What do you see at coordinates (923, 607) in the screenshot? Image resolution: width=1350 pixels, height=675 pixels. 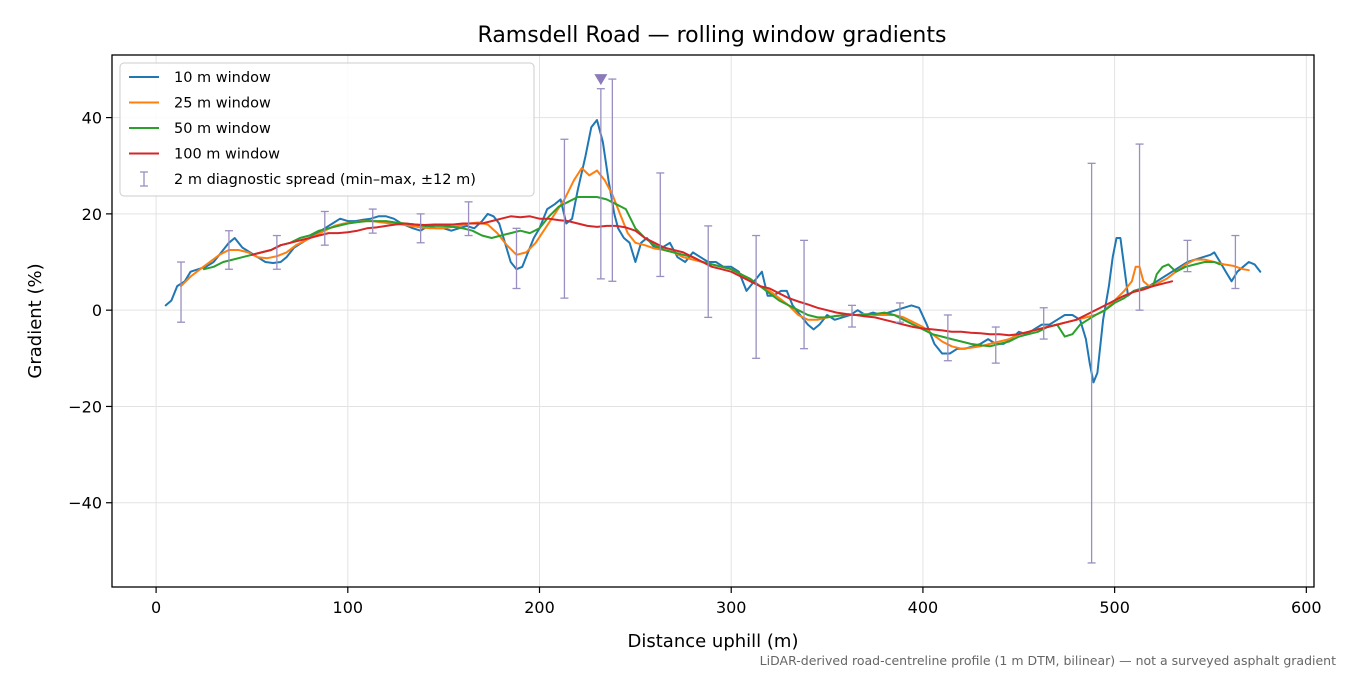 I see `x-tick-label: 400` at bounding box center [923, 607].